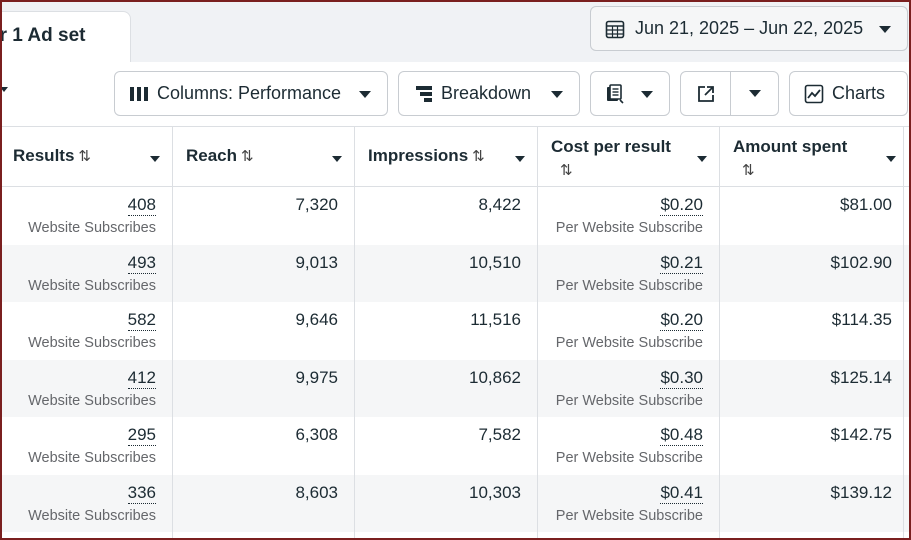 The image size is (911, 540). What do you see at coordinates (814, 503) in the screenshot?
I see `amount-spent-cell: $139.12` at bounding box center [814, 503].